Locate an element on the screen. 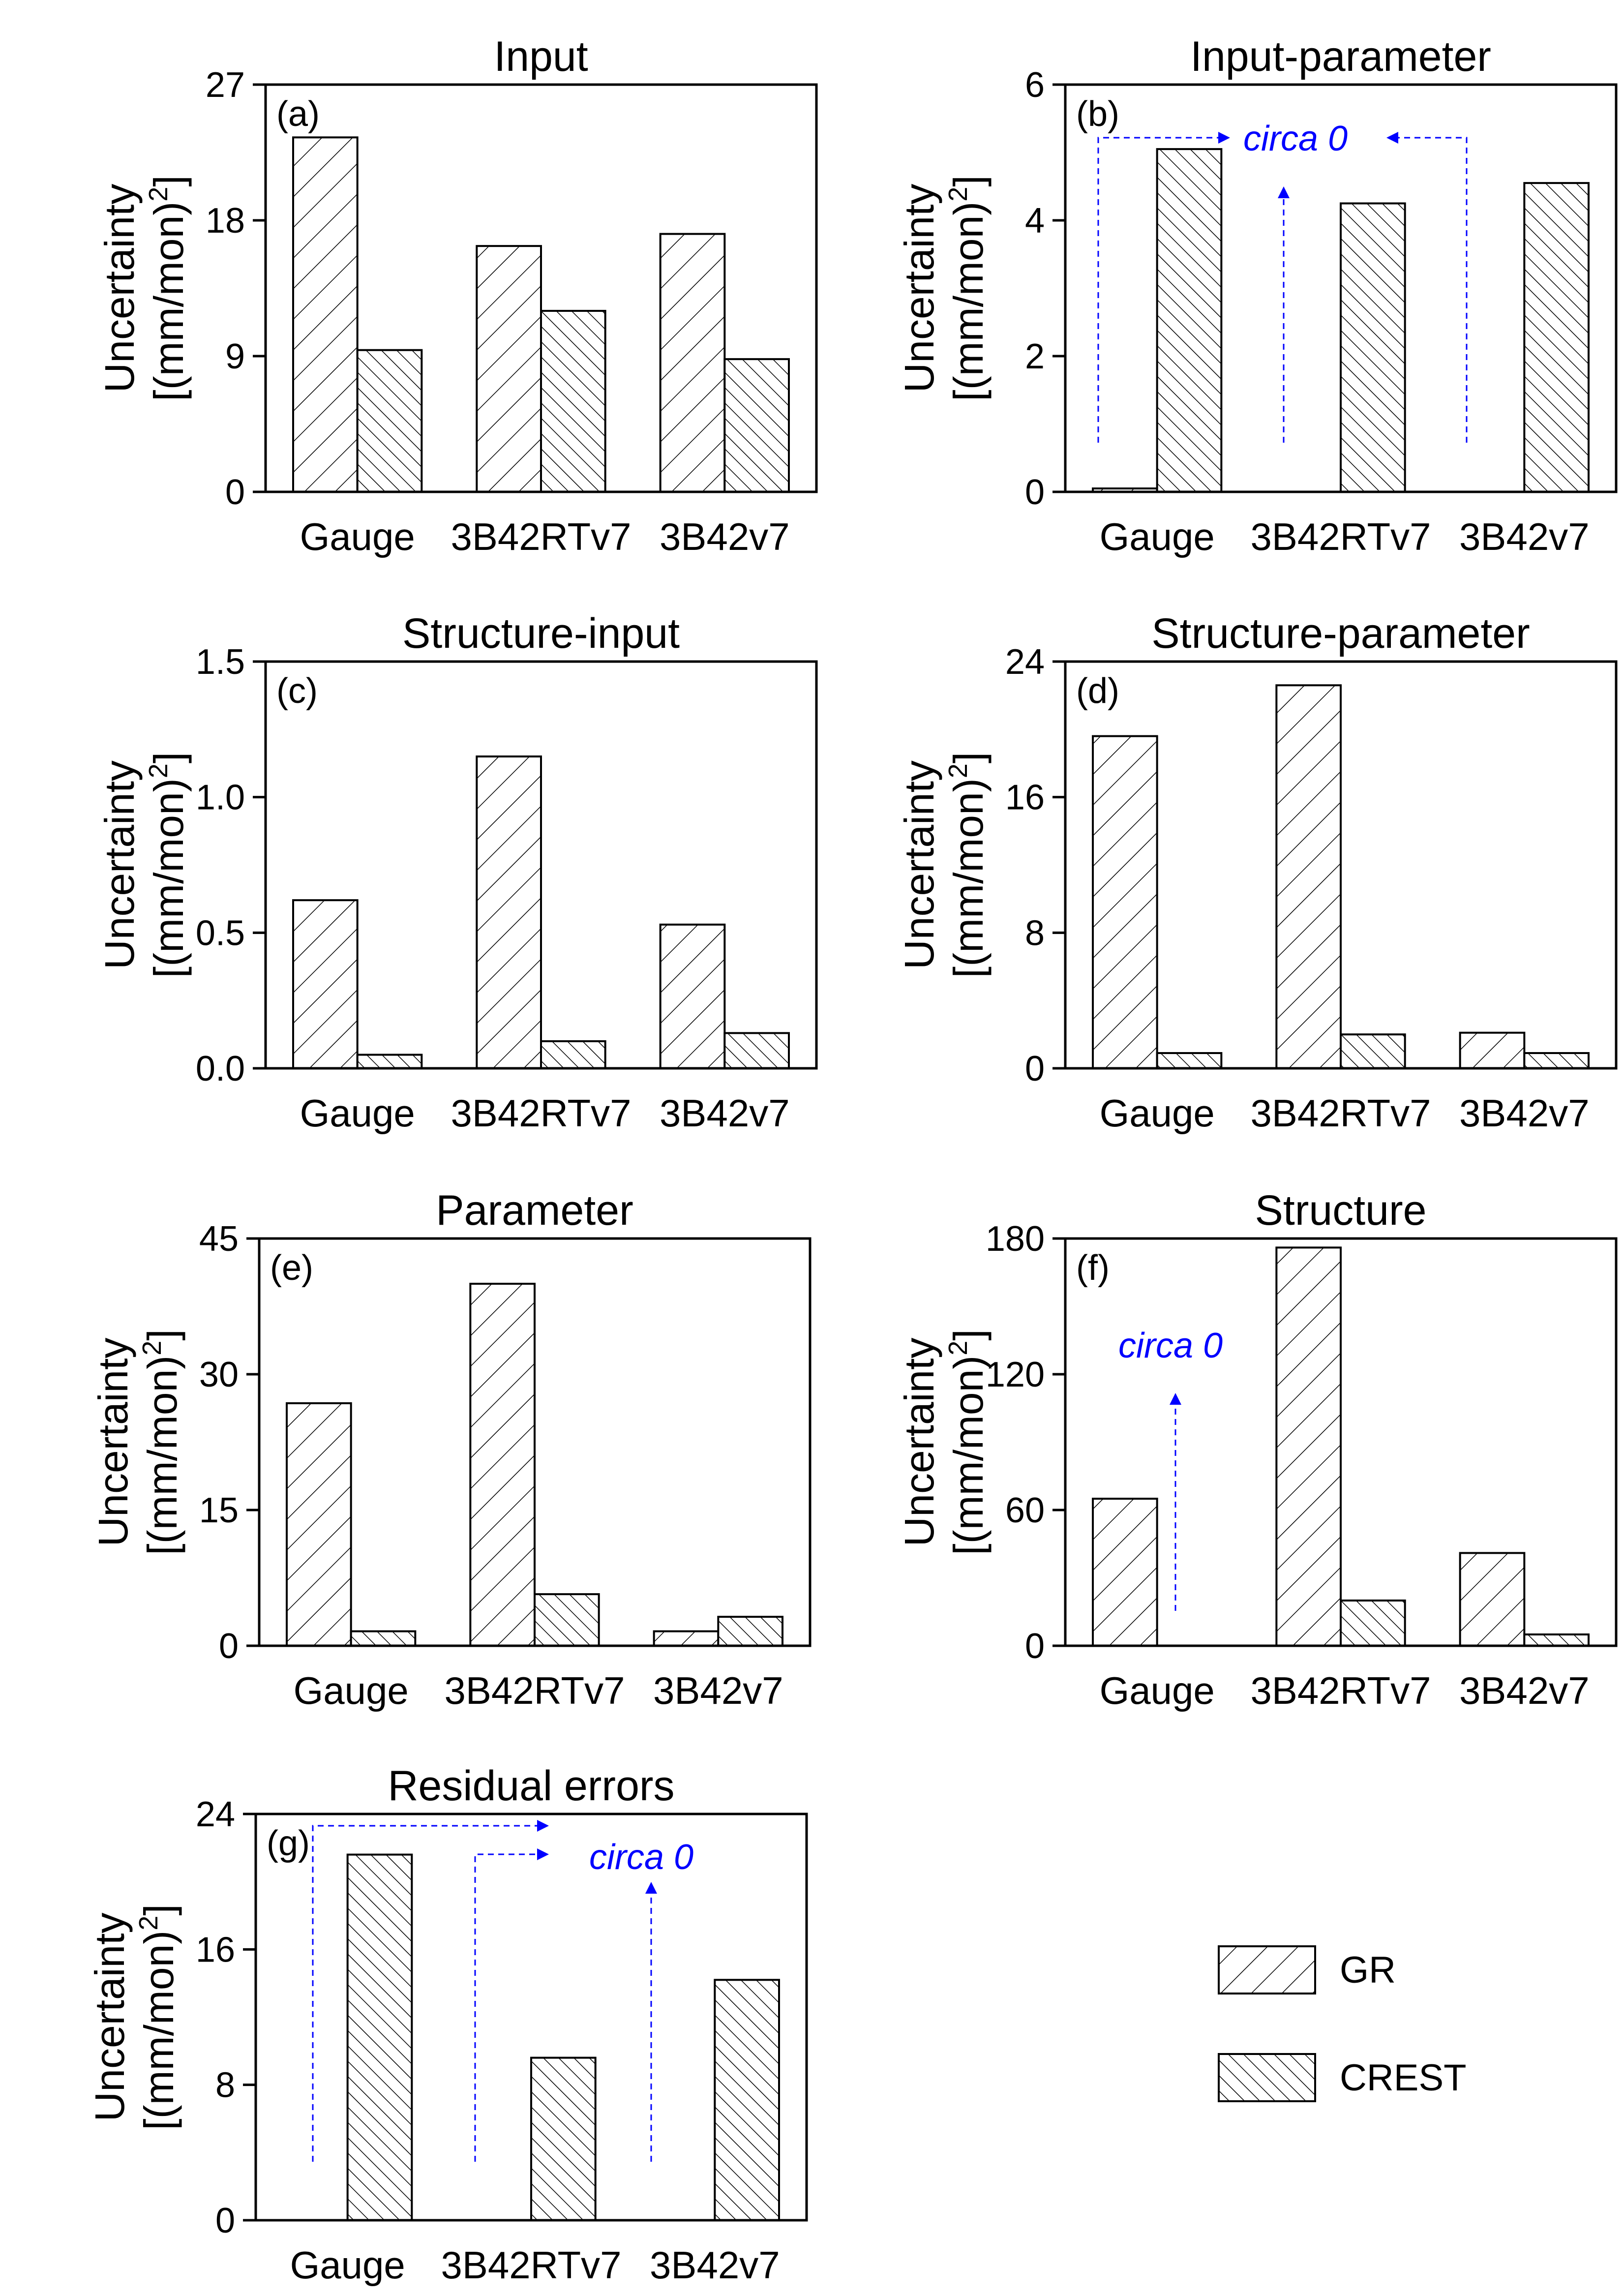  chart-title: Structure-parameter is located at coordinates (1340, 633).